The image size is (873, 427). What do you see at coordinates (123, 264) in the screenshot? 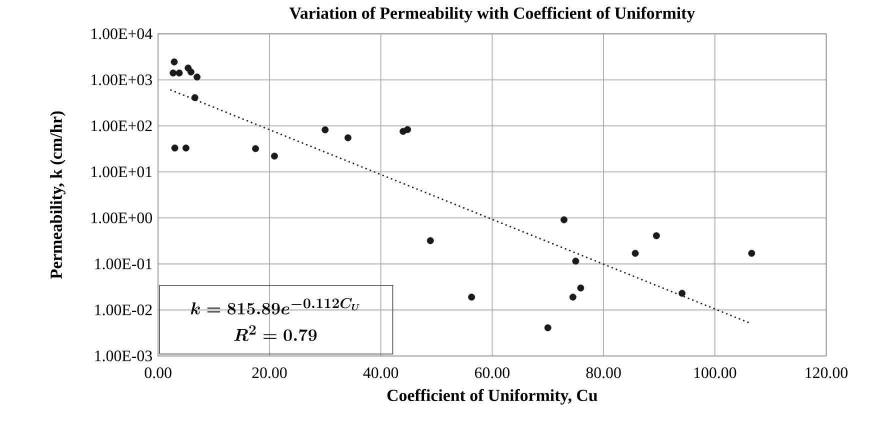
I see `y-tick-label: 1.00E-01` at bounding box center [123, 264].